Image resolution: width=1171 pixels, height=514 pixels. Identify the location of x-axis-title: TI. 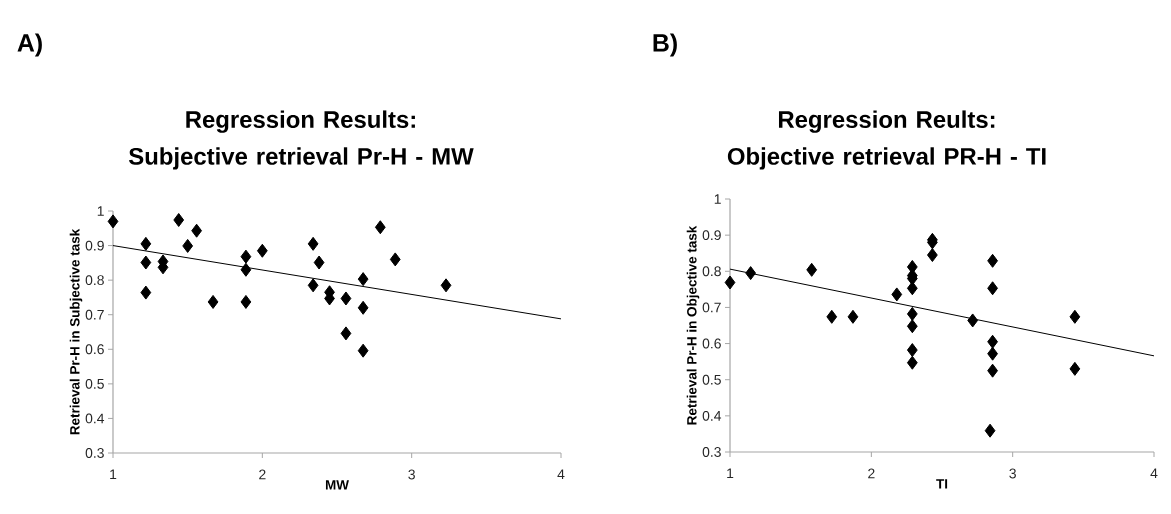
(942, 484).